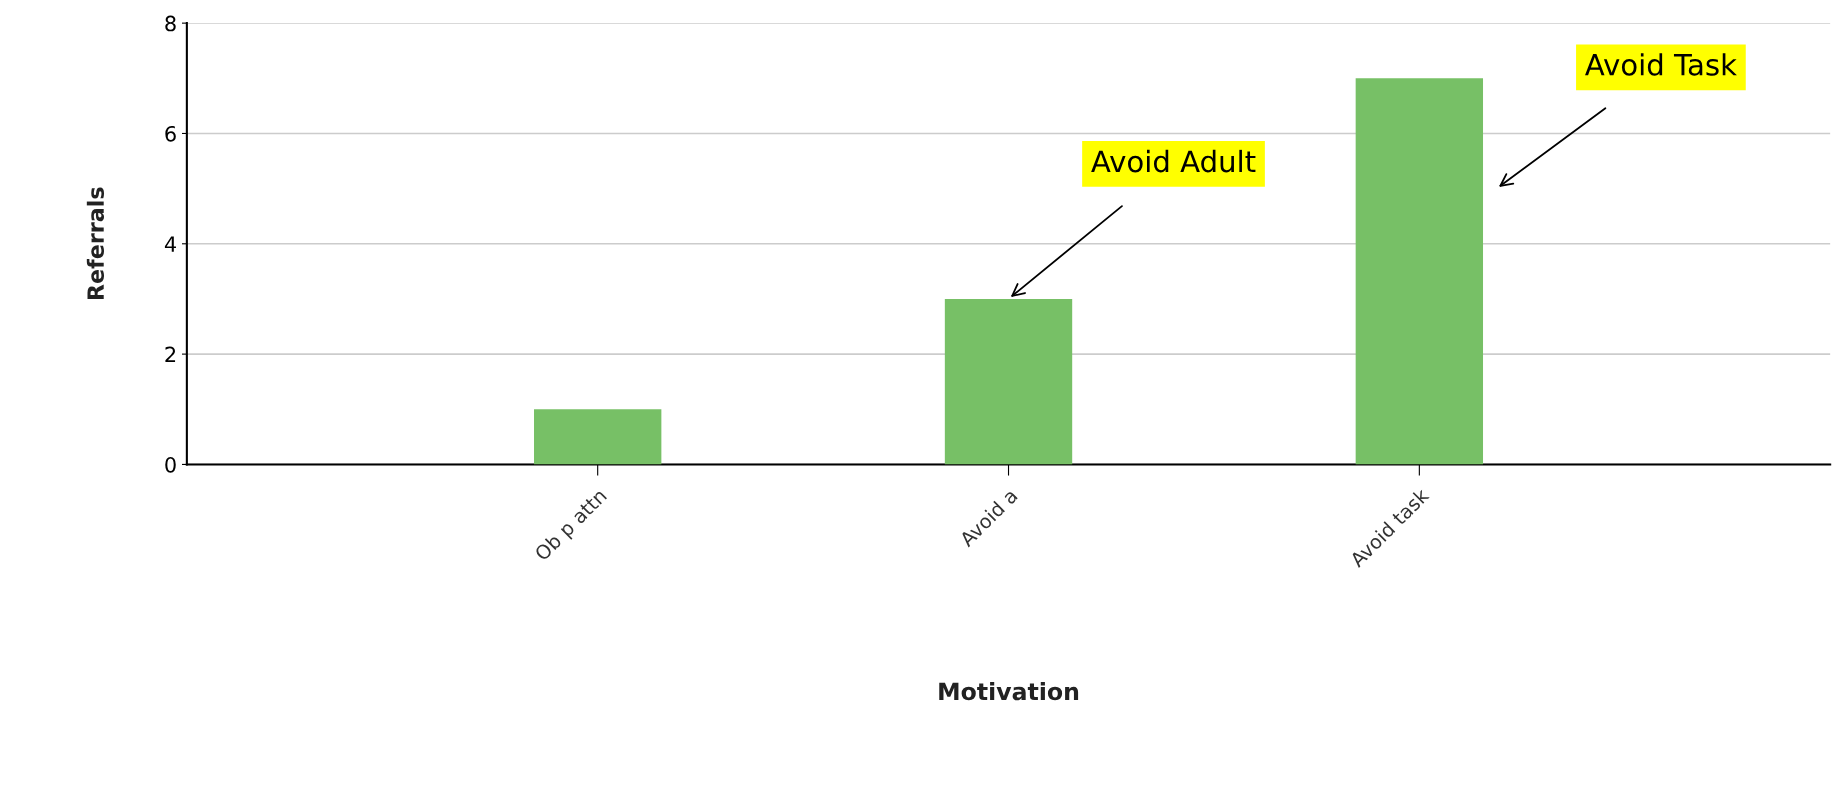 Image resolution: width=1832 pixels, height=798 pixels. What do you see at coordinates (571, 526) in the screenshot?
I see `x-tick-label: Ob p attn` at bounding box center [571, 526].